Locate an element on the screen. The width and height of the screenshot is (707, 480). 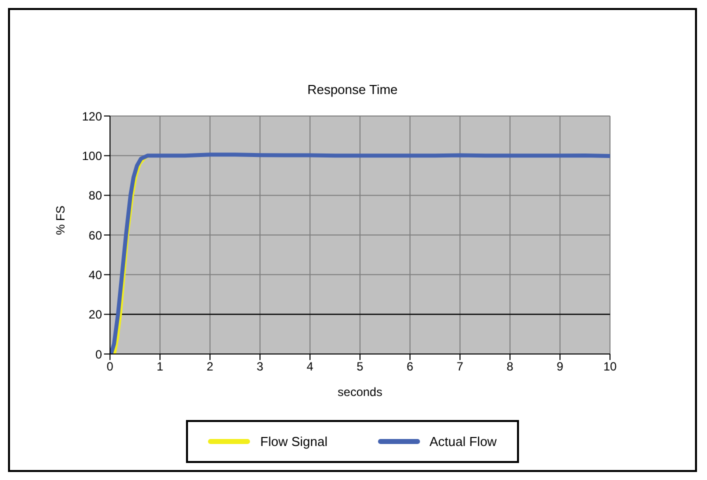
legend-label: Flow Signal is located at coordinates (293, 441).